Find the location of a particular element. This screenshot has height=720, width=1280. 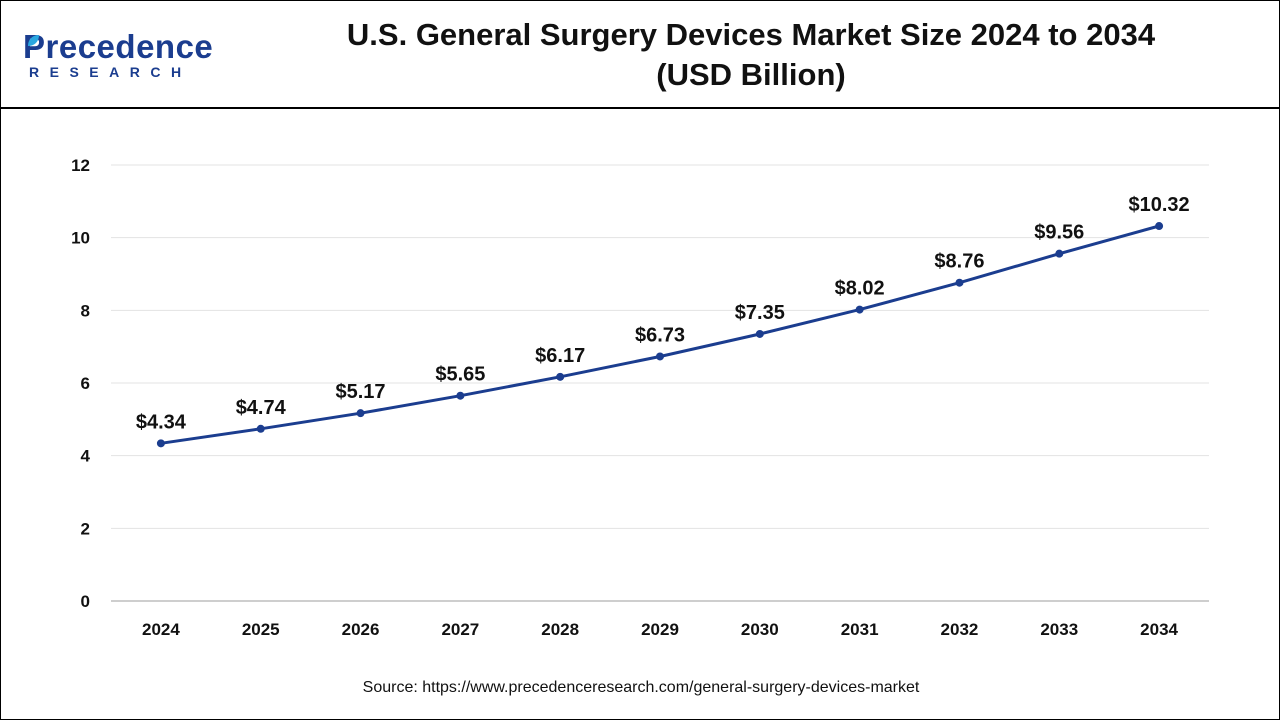

x-tick-label: 2032 is located at coordinates (960, 629).